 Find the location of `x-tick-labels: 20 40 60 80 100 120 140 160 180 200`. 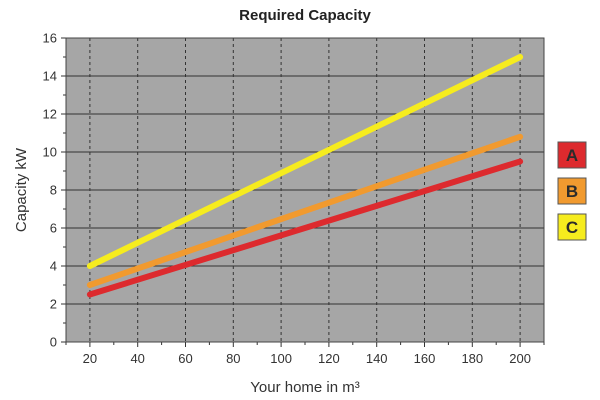

x-tick-labels: 20 40 60 80 100 120 140 160 180 200 is located at coordinates (307, 358).